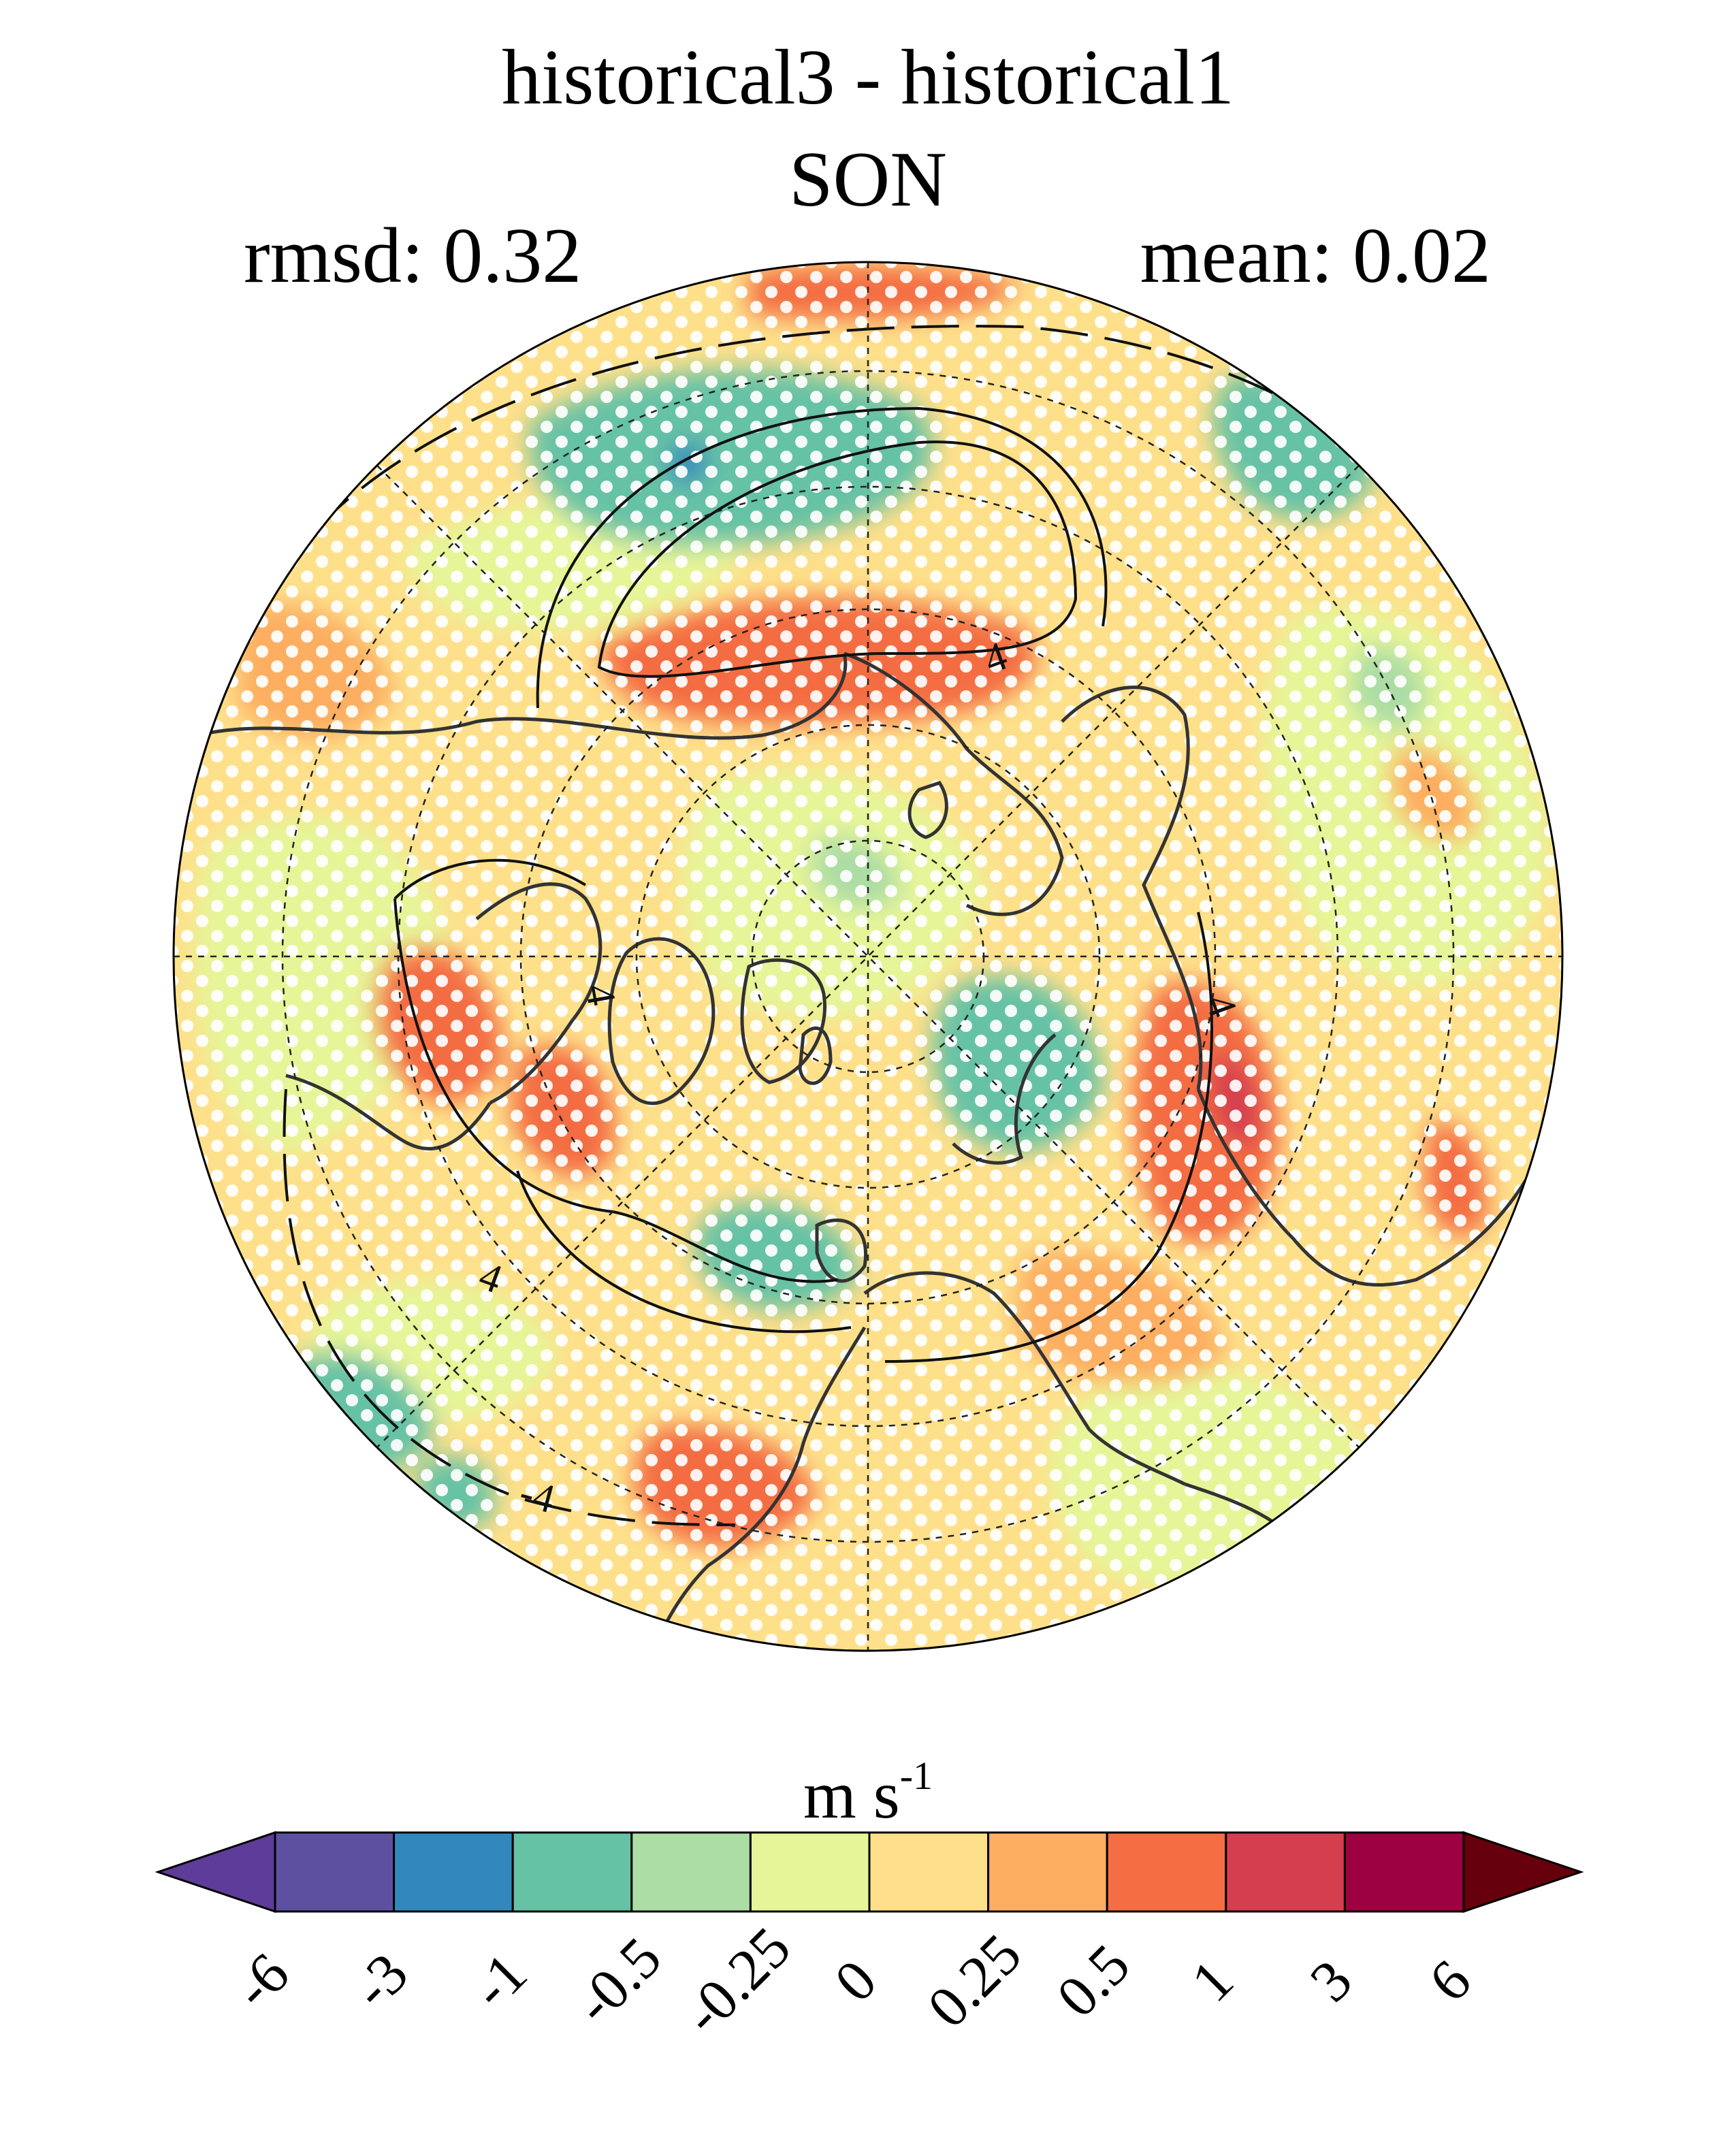 The height and width of the screenshot is (2130, 1736). What do you see at coordinates (868, 179) in the screenshot?
I see `map-subtitle: SON` at bounding box center [868, 179].